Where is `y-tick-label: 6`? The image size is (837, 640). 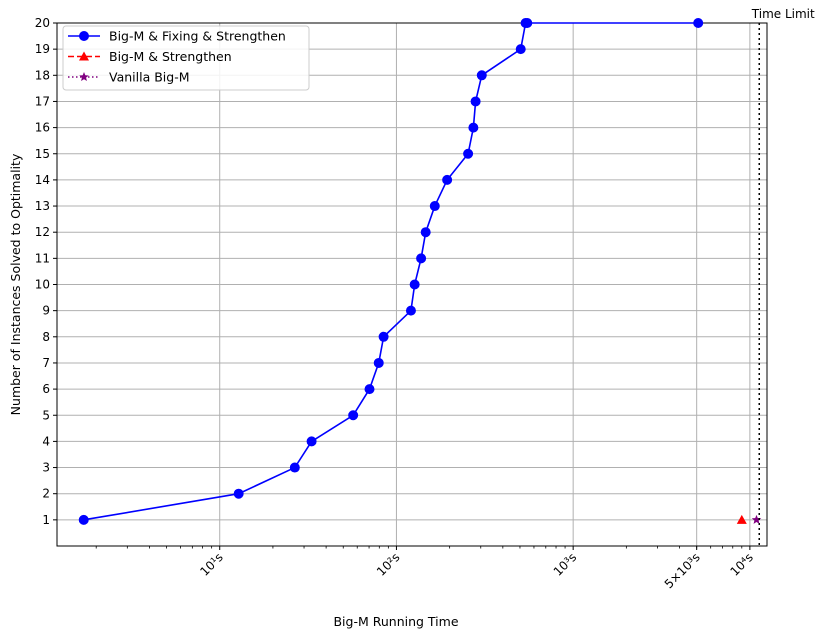
y-tick-label: 6 is located at coordinates (46, 389).